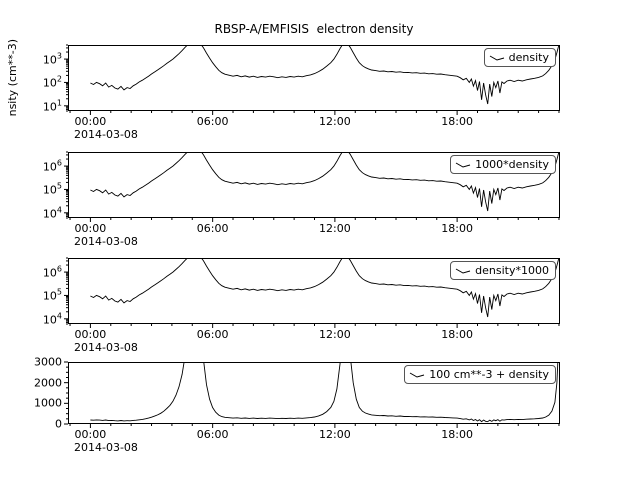 The width and height of the screenshot is (640, 480). What do you see at coordinates (512, 270) in the screenshot?
I see `legend-label: density*1000` at bounding box center [512, 270].